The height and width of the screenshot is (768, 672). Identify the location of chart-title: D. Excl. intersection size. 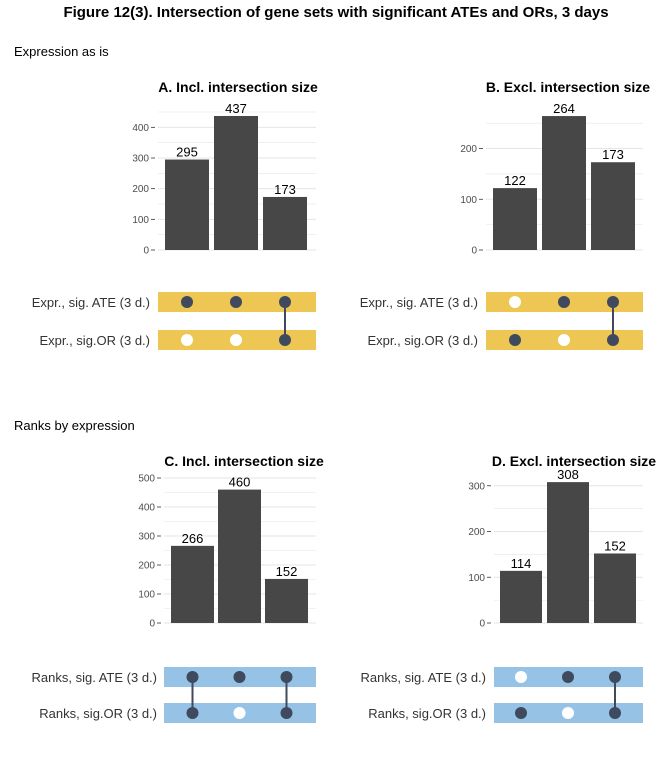
(574, 461).